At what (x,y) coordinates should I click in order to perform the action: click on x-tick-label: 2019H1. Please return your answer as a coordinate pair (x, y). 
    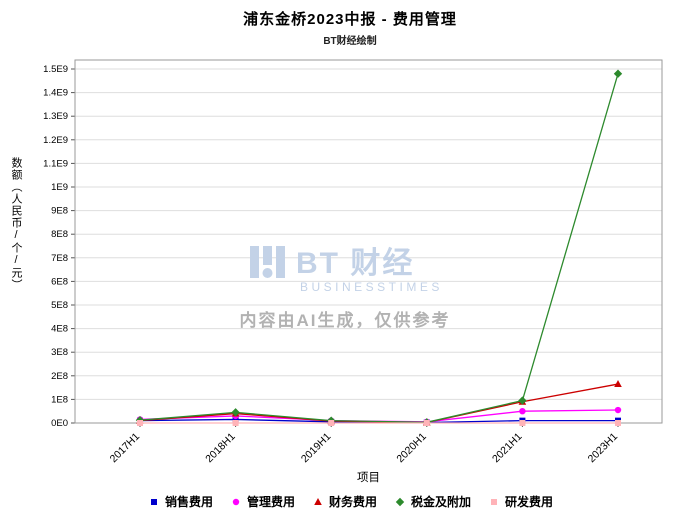
    Looking at the image, I should click on (316, 448).